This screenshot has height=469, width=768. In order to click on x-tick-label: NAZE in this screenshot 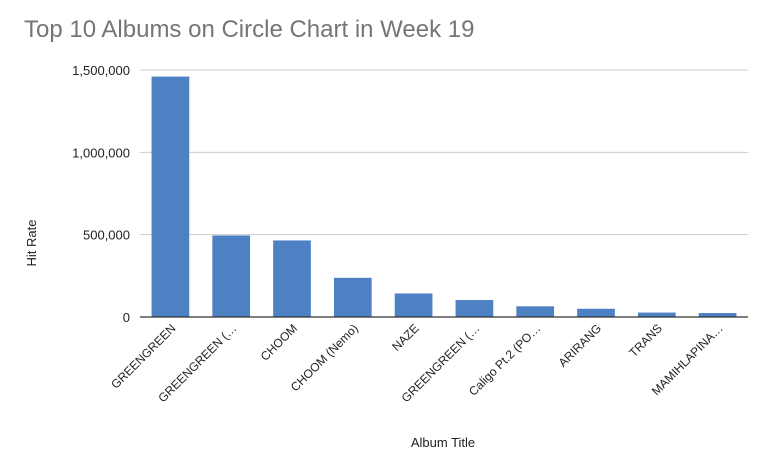, I will do `click(405, 337)`.